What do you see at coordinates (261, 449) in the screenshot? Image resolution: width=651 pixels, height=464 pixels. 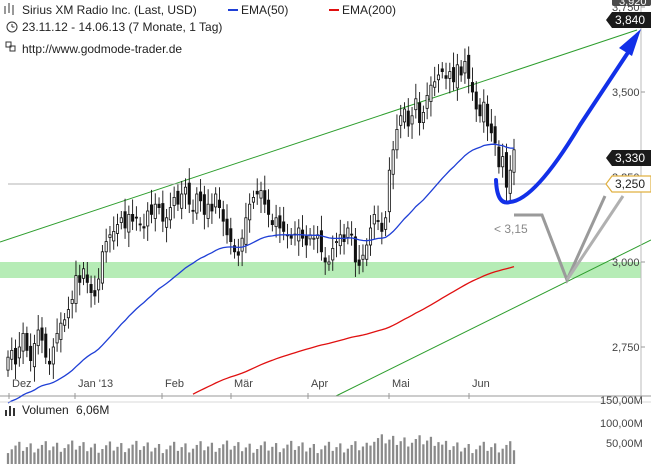 I see `volume-bars` at bounding box center [261, 449].